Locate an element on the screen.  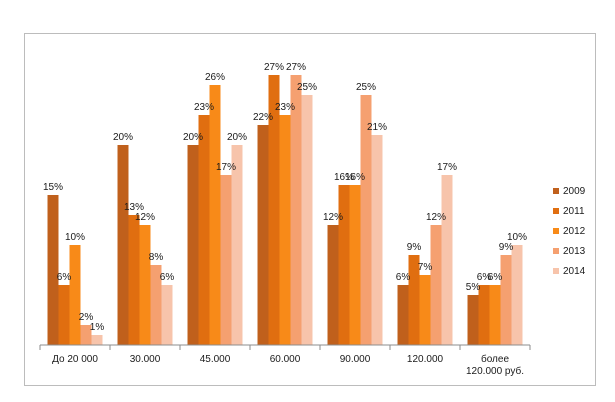
value-label-2014-4: 21% is located at coordinates (377, 127).